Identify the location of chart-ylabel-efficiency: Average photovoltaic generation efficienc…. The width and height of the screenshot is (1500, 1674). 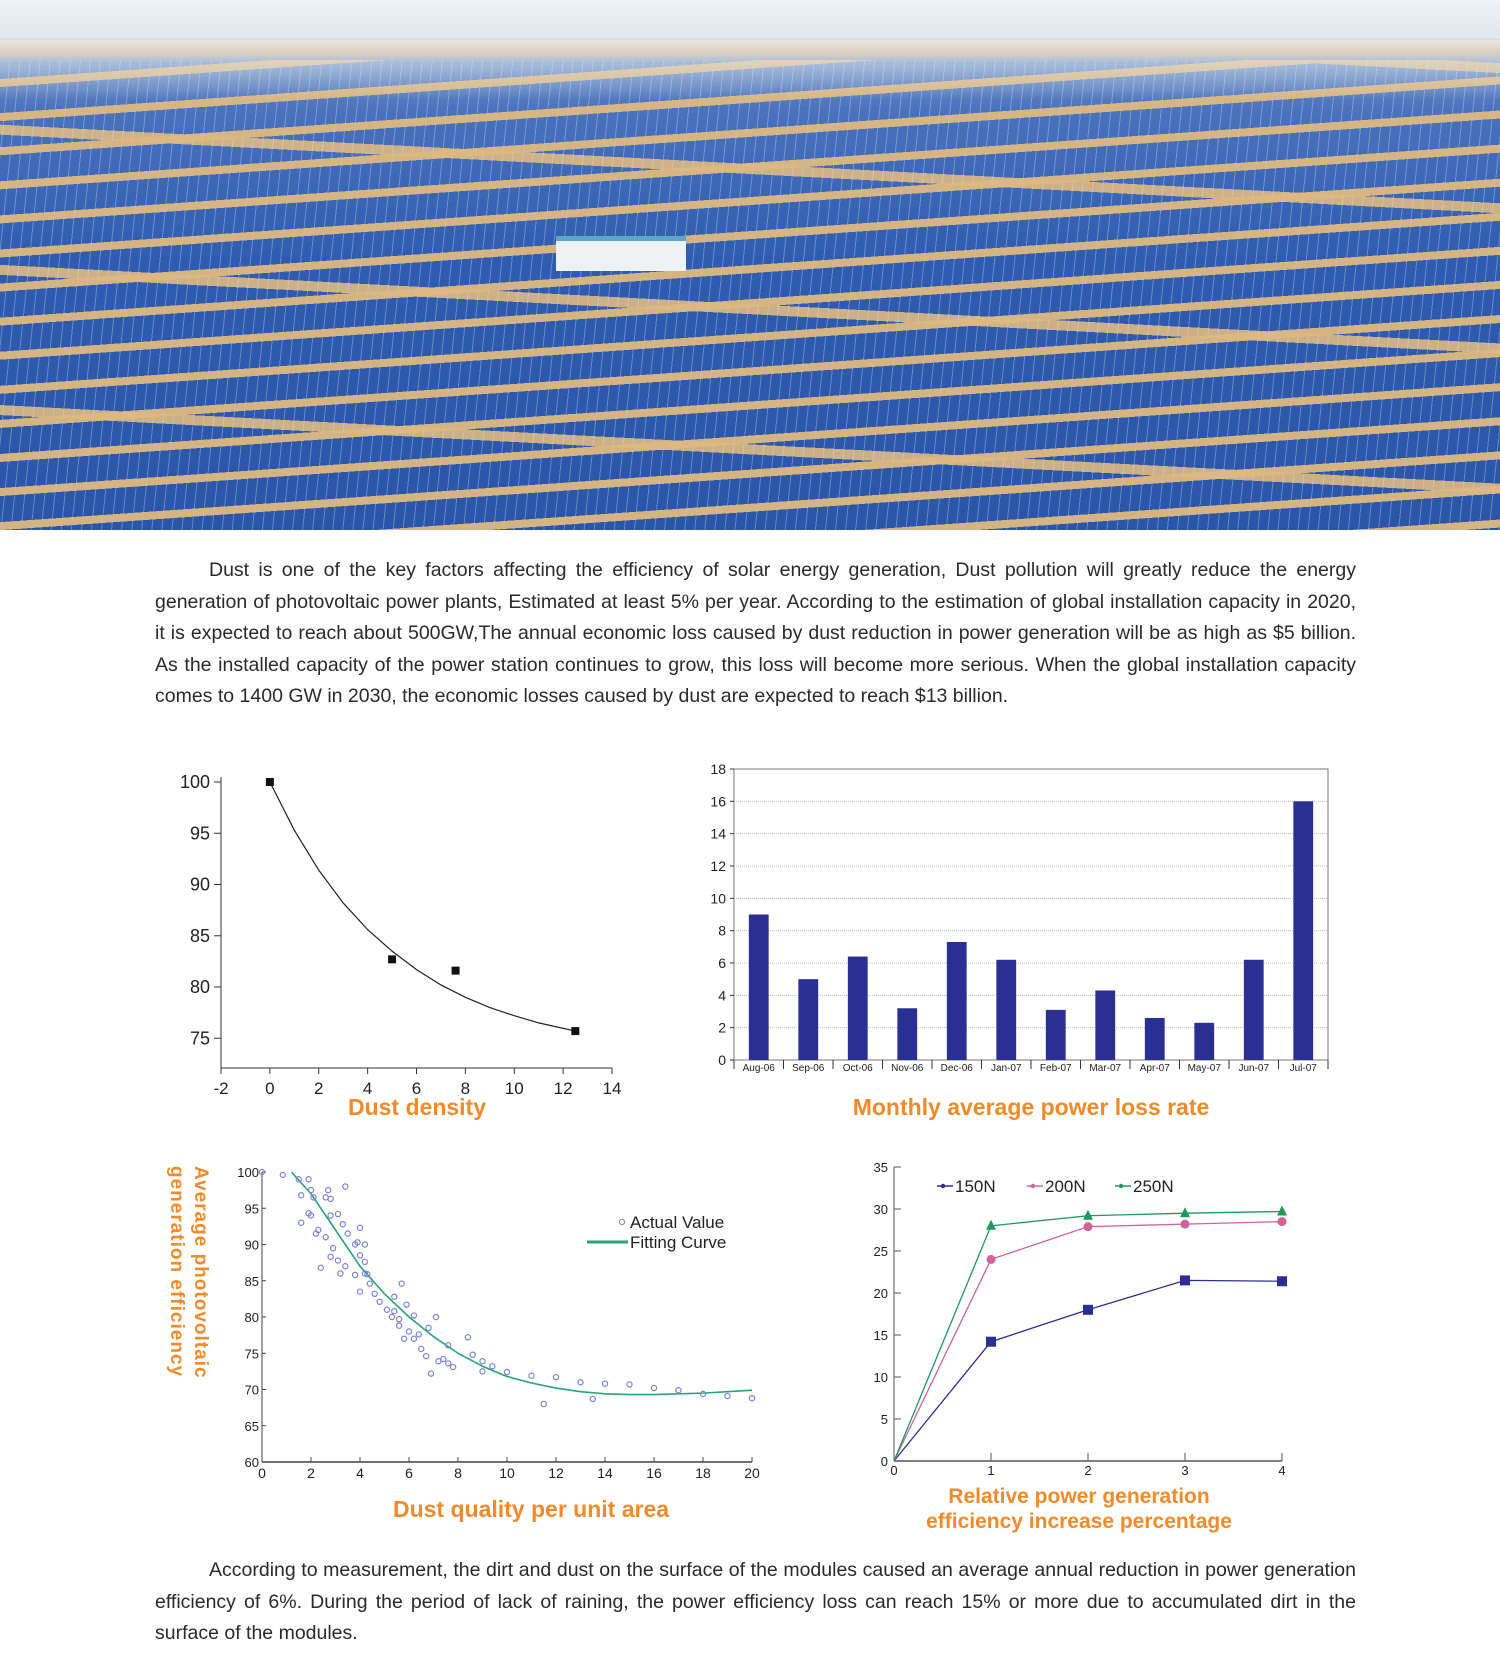
(188, 1272).